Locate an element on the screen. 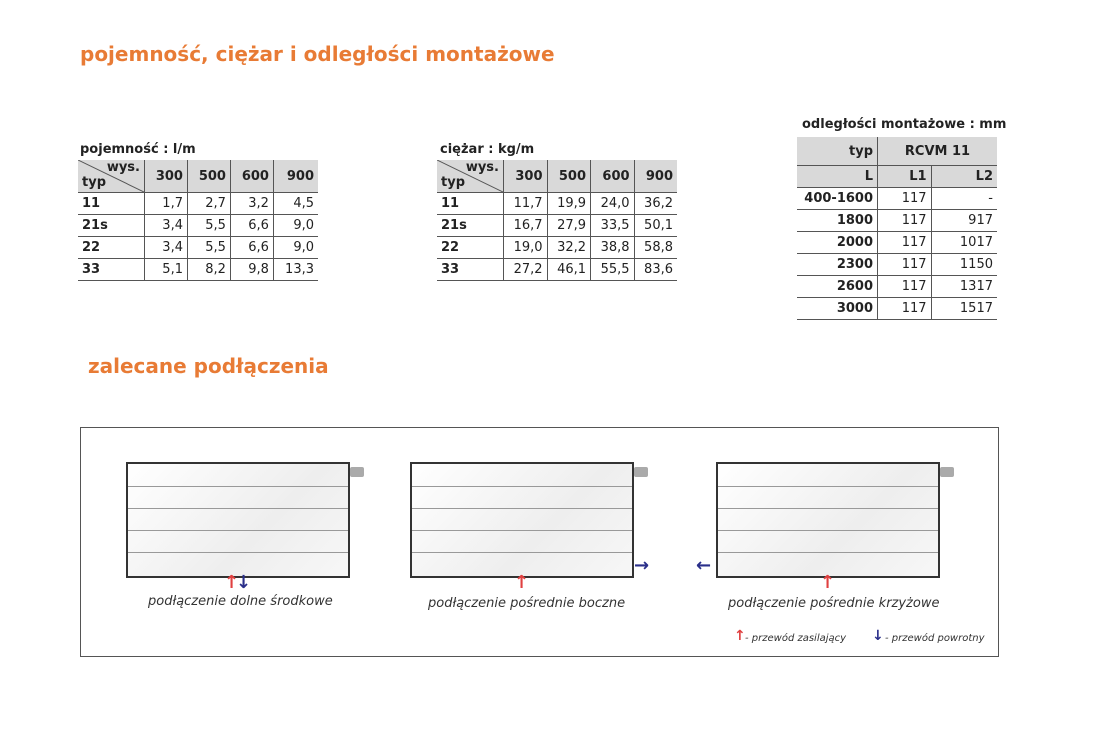 Image resolution: width=1094 pixels, height=751 pixels. table-row: 33 5,1 8,2 9,8 13,3 is located at coordinates (198, 269).